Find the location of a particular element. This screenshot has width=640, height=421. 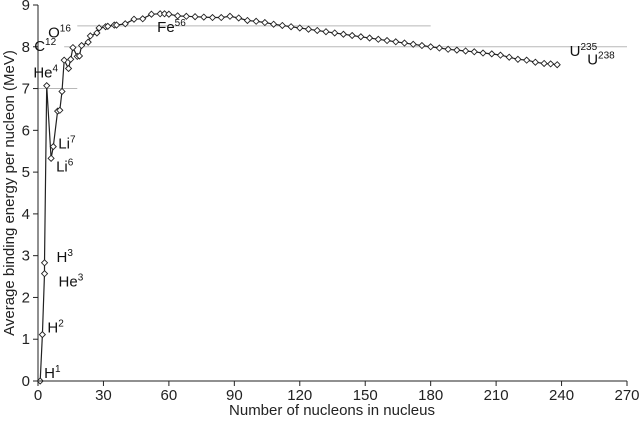

isotope-label: O16 is located at coordinates (59, 33).